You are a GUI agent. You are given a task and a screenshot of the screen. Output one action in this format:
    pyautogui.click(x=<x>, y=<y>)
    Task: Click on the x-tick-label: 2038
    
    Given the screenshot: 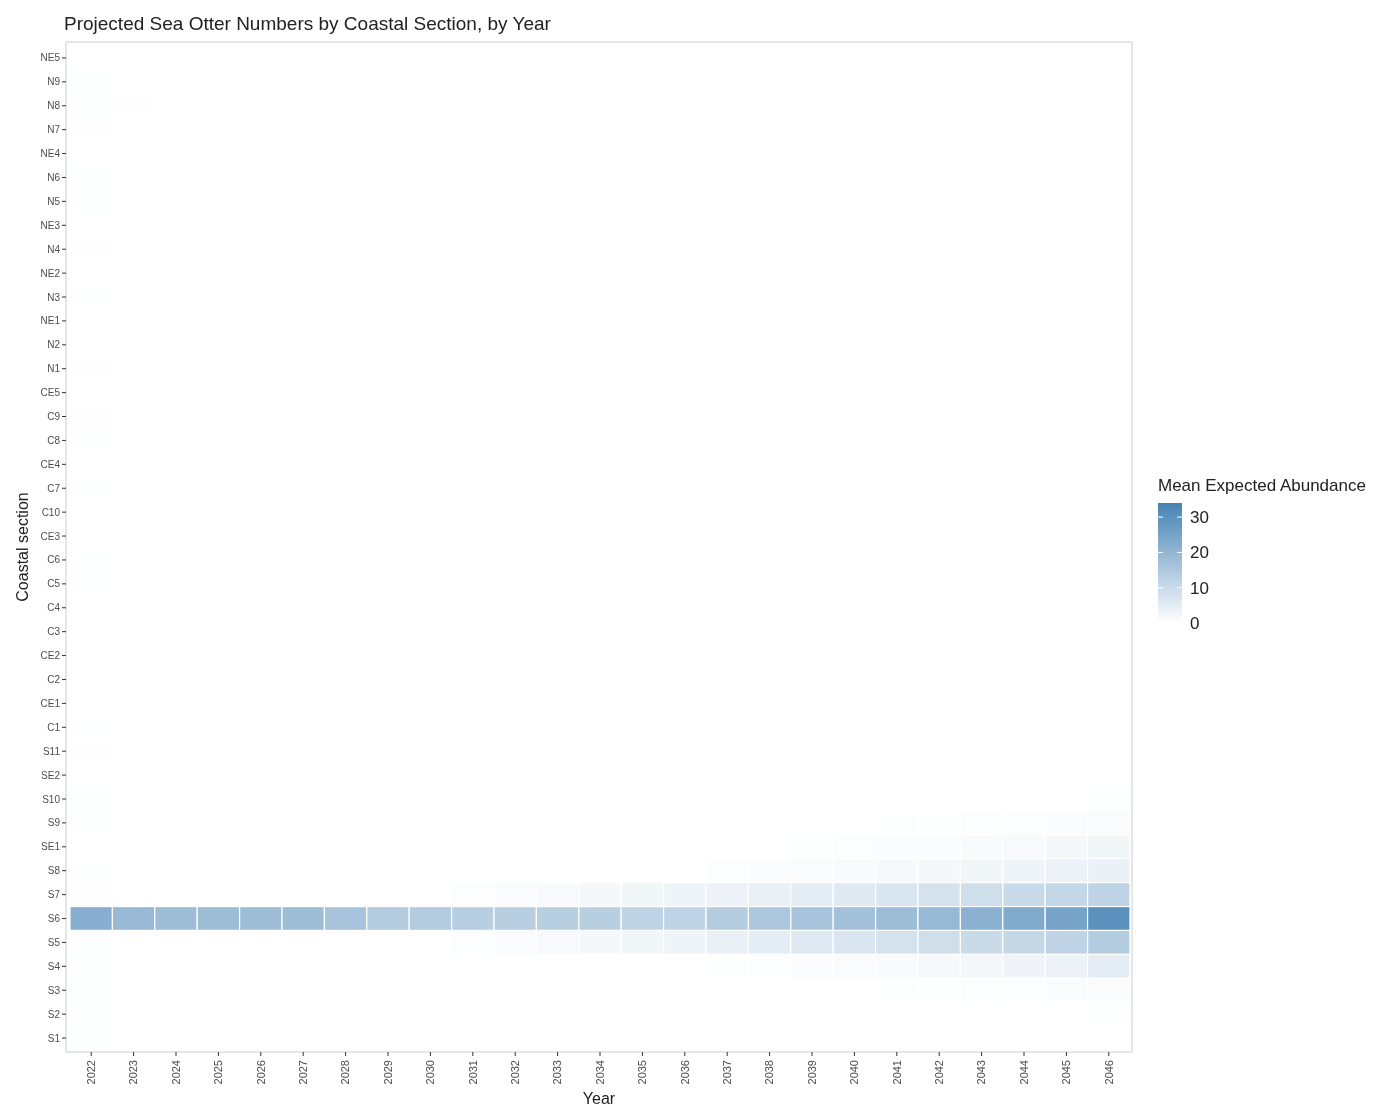 What is the action you would take?
    pyautogui.click(x=769, y=1072)
    